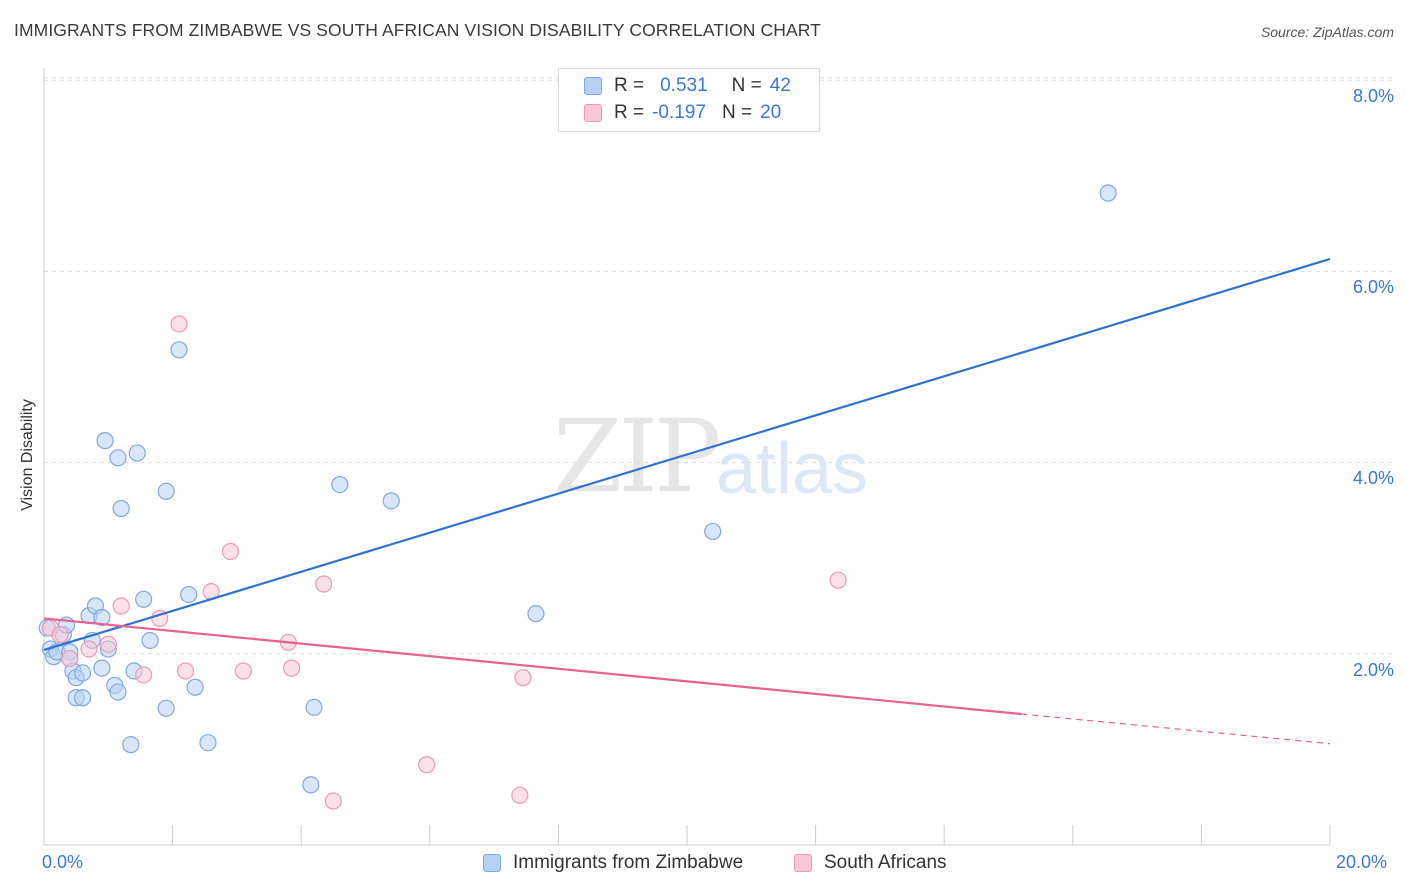 This screenshot has width=1406, height=892. Describe the element at coordinates (628, 862) in the screenshot. I see `legend-label-zimbabwe: Immigrants from Zimbabwe` at that location.